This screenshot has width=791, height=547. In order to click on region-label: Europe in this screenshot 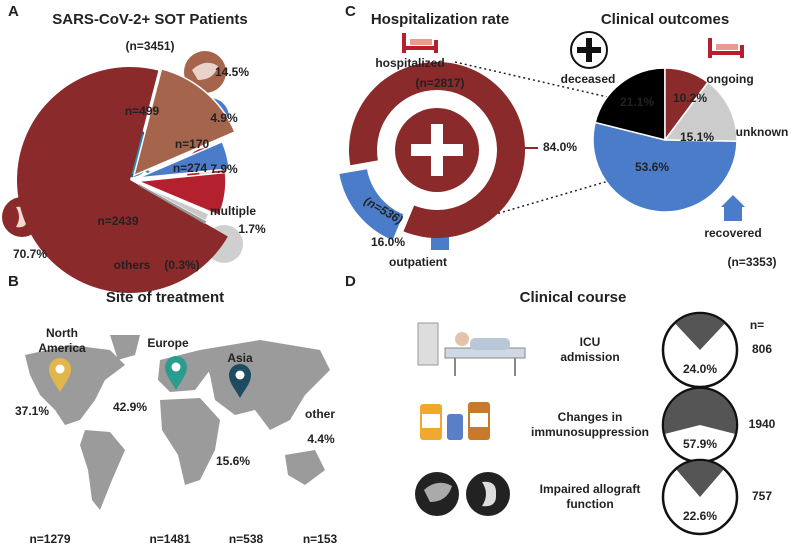, I will do `click(168, 343)`.